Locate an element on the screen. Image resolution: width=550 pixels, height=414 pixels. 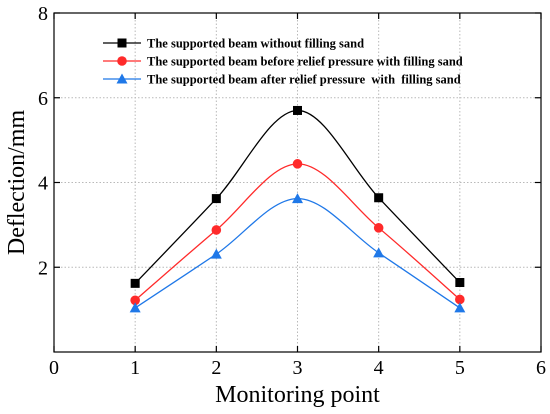
y-tick-label: 8 is located at coordinates (43, 14).